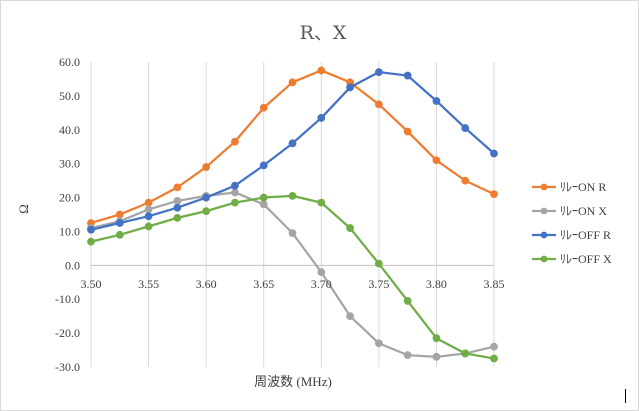 This screenshot has width=639, height=411. What do you see at coordinates (572, 223) in the screenshot?
I see `legend: ﾘﾚｰON R ﾘﾚｰON X ﾘﾚｰOFF R ﾘﾚｰOFF X` at bounding box center [572, 223].